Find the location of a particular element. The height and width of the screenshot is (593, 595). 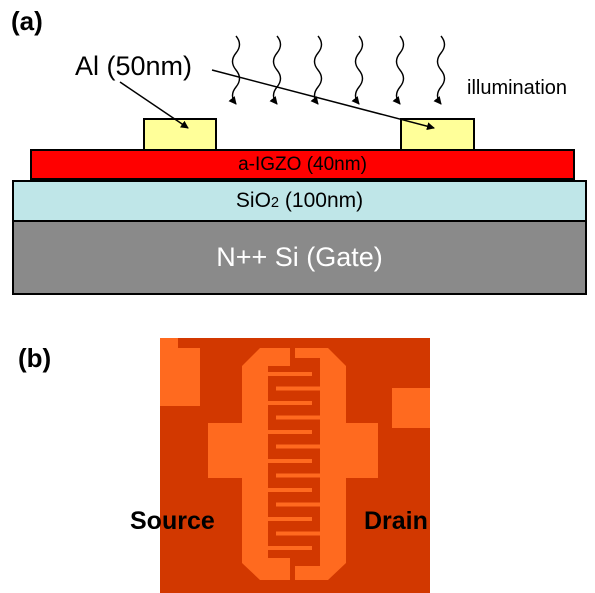

gate-layer: N++ Si (Gate) is located at coordinates (299, 257).